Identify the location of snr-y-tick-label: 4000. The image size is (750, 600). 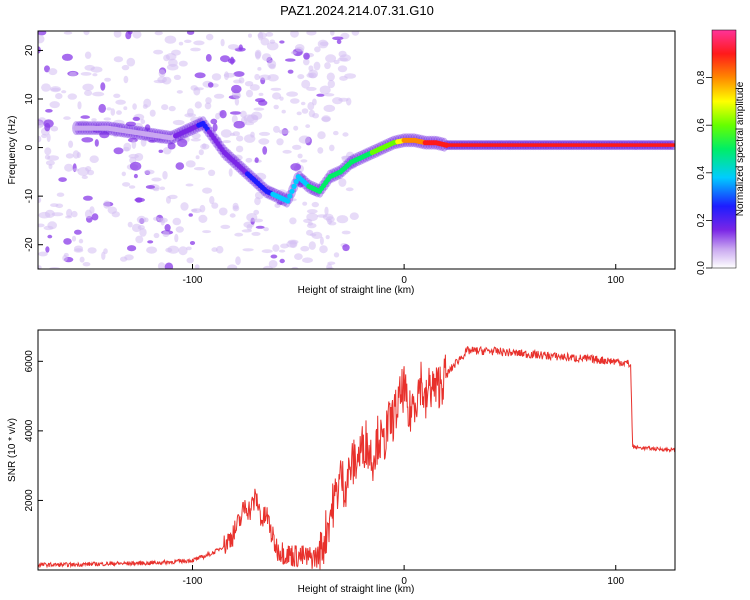
(29, 430).